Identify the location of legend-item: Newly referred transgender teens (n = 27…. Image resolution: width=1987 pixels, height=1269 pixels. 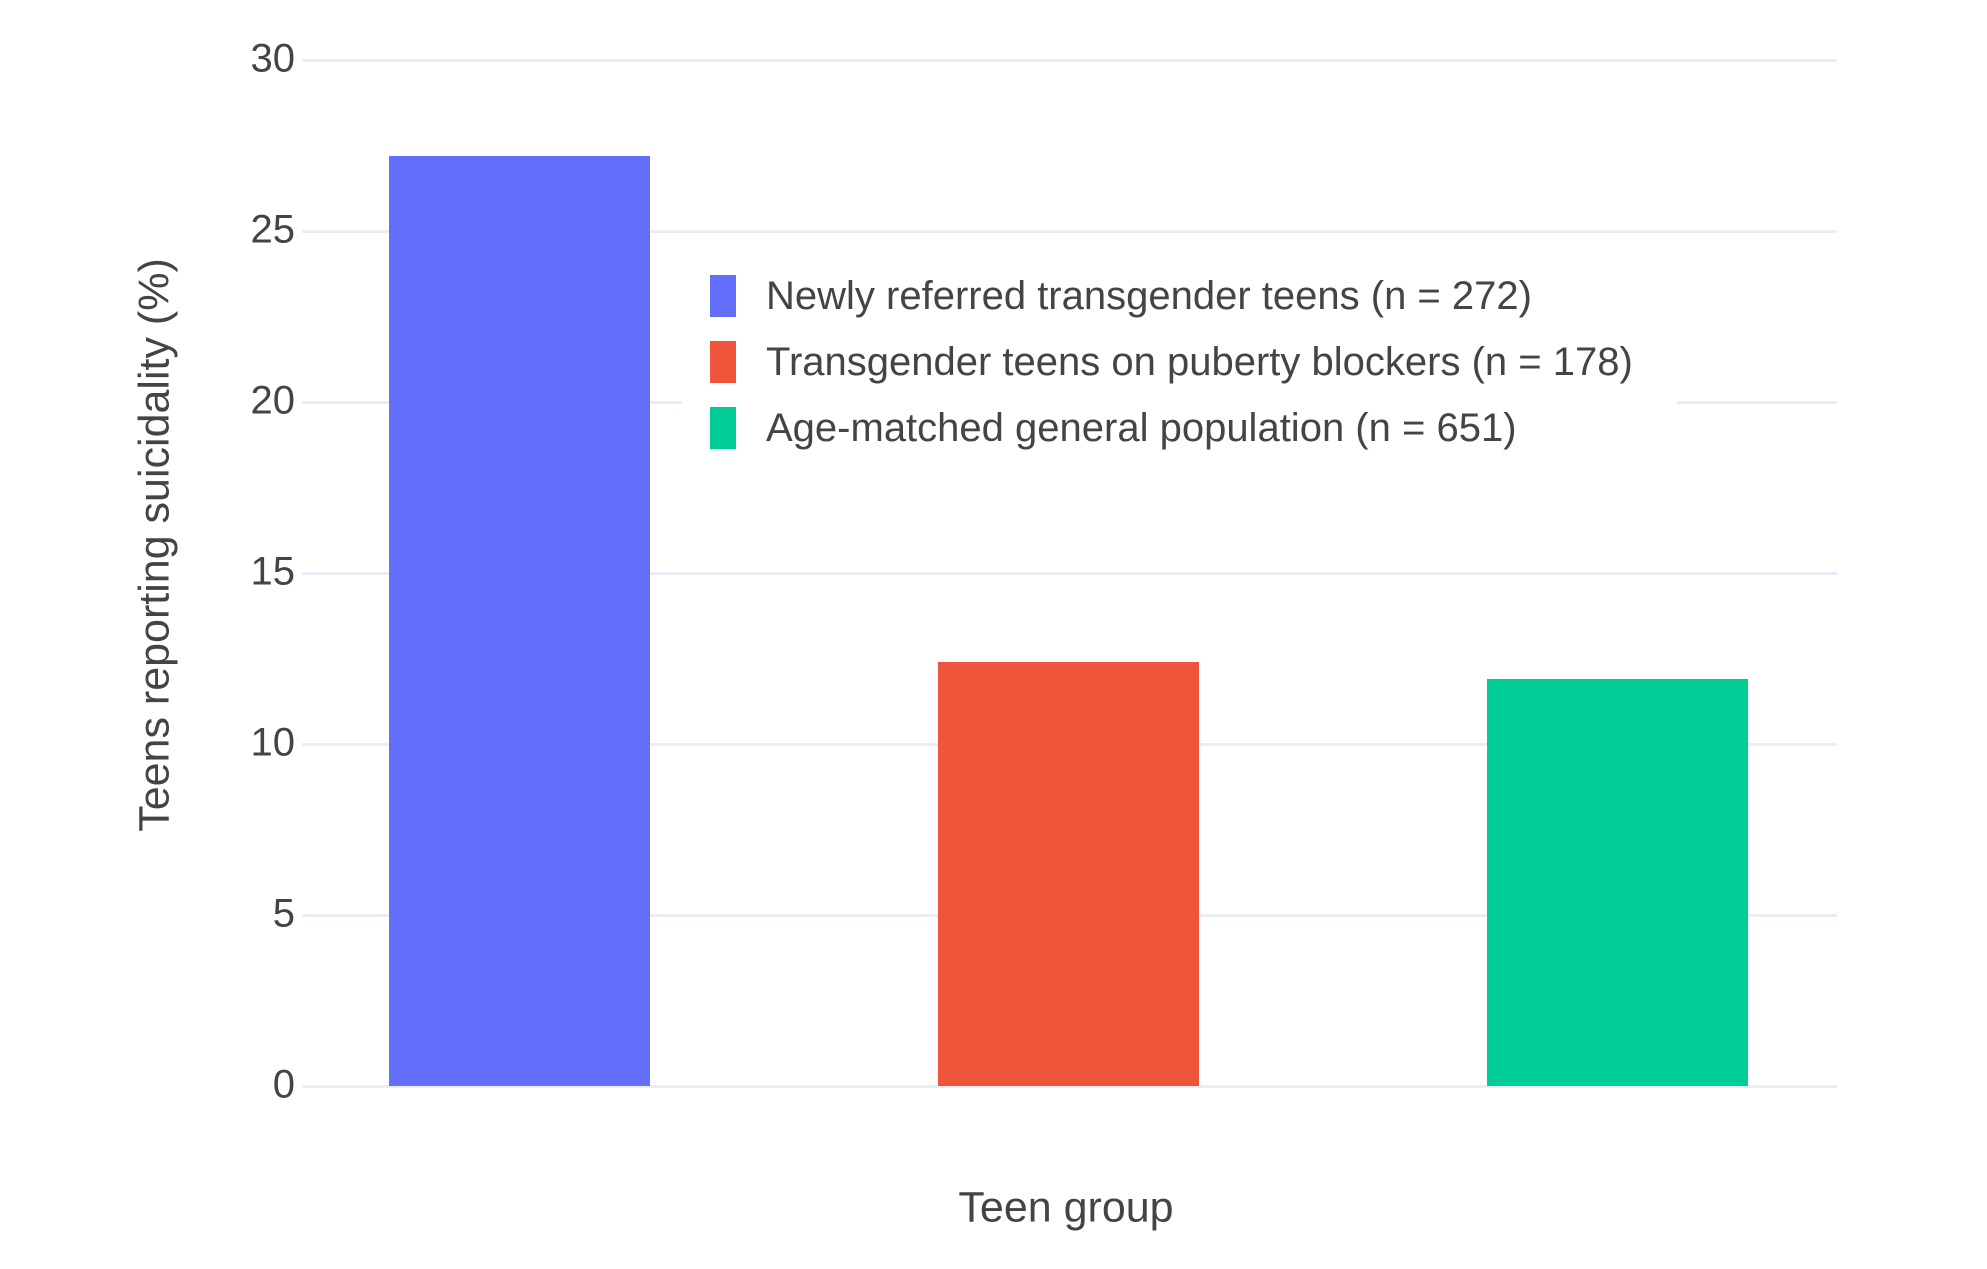
(1171, 296).